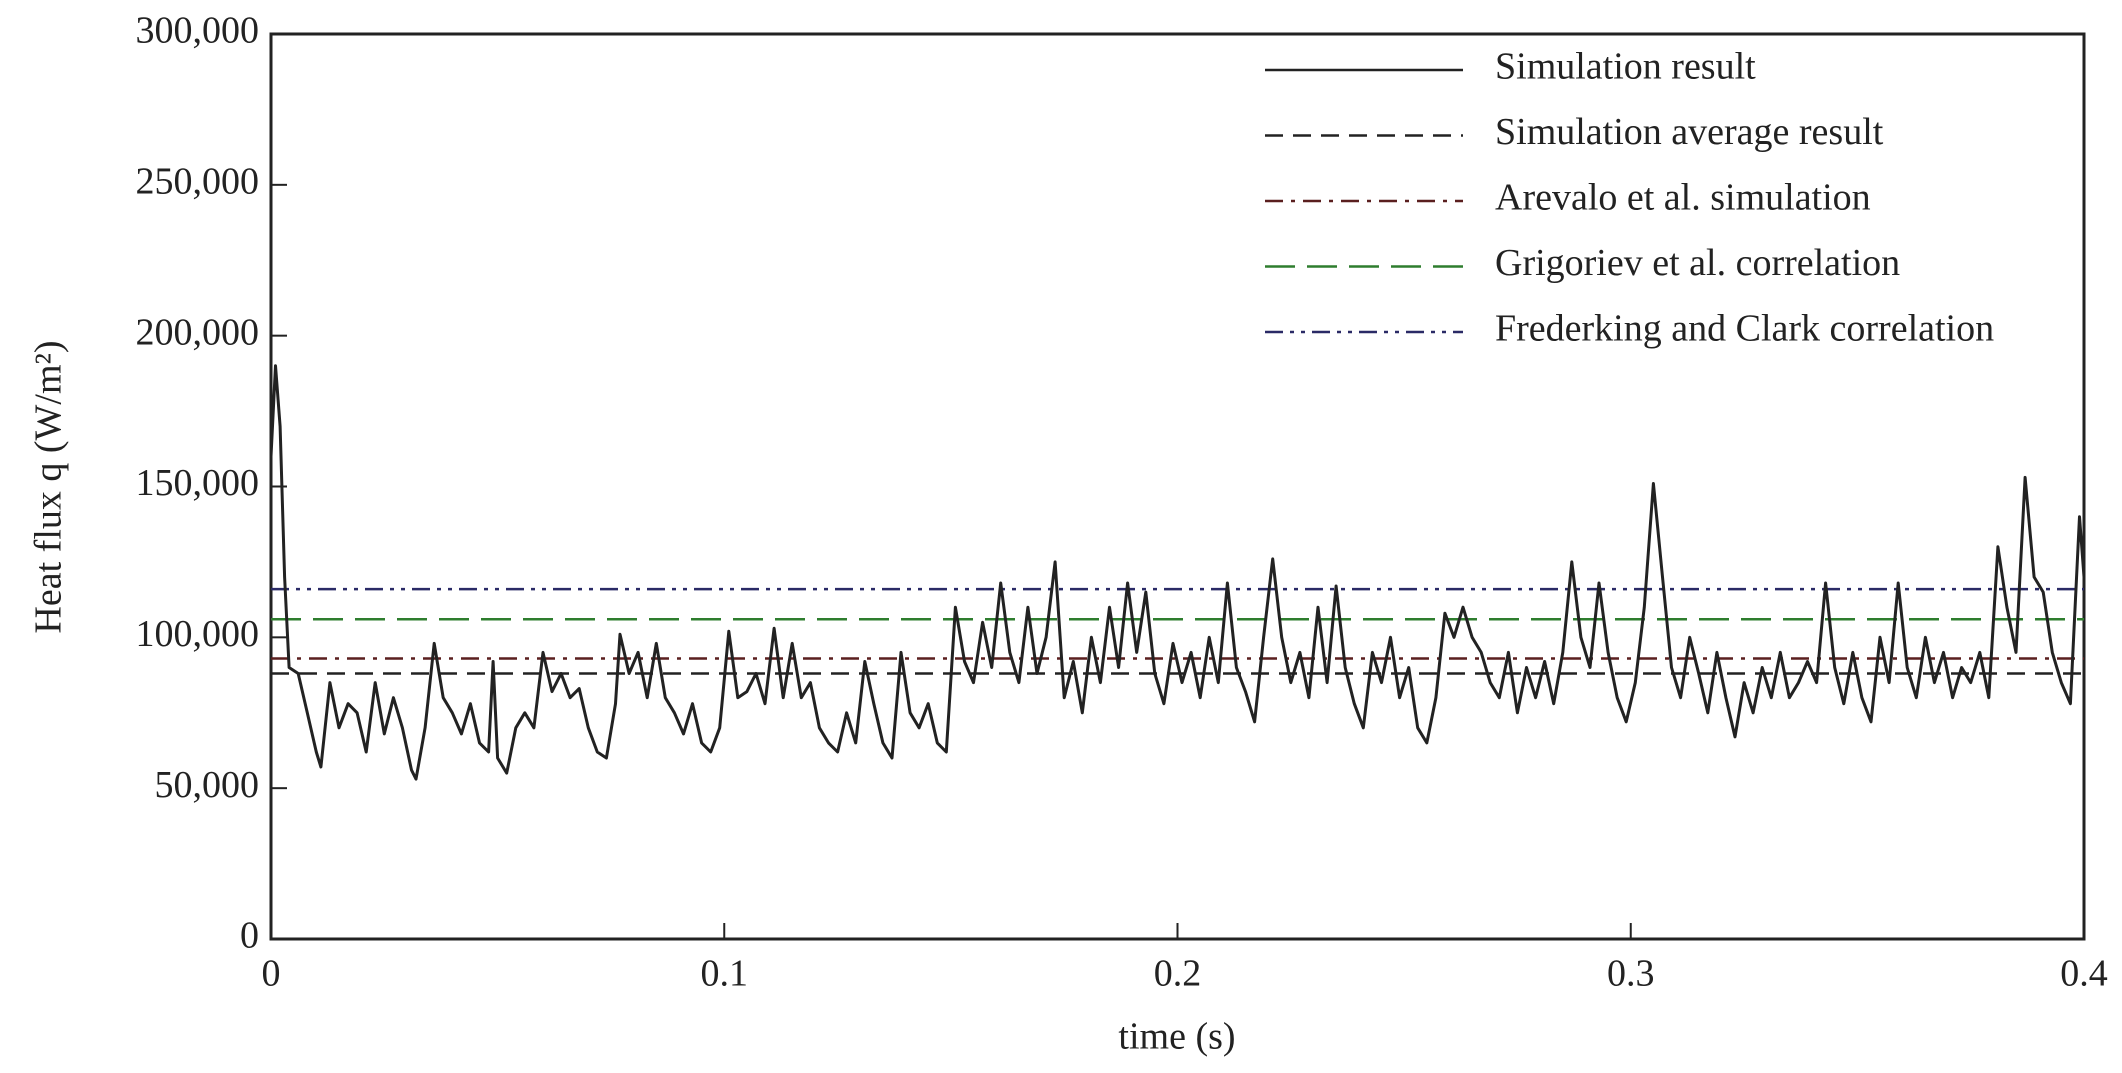 The image size is (2122, 1073). What do you see at coordinates (1744, 329) in the screenshot?
I see `legend-label: Frederking and Clark correlation` at bounding box center [1744, 329].